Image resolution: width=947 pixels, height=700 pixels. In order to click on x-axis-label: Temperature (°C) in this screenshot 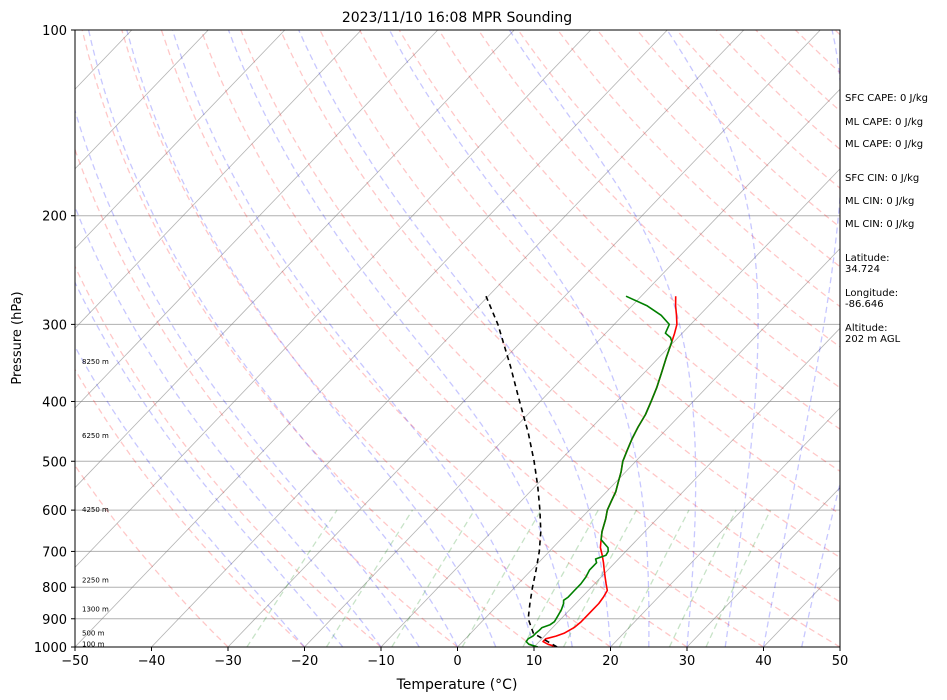, I will do `click(457, 685)`.